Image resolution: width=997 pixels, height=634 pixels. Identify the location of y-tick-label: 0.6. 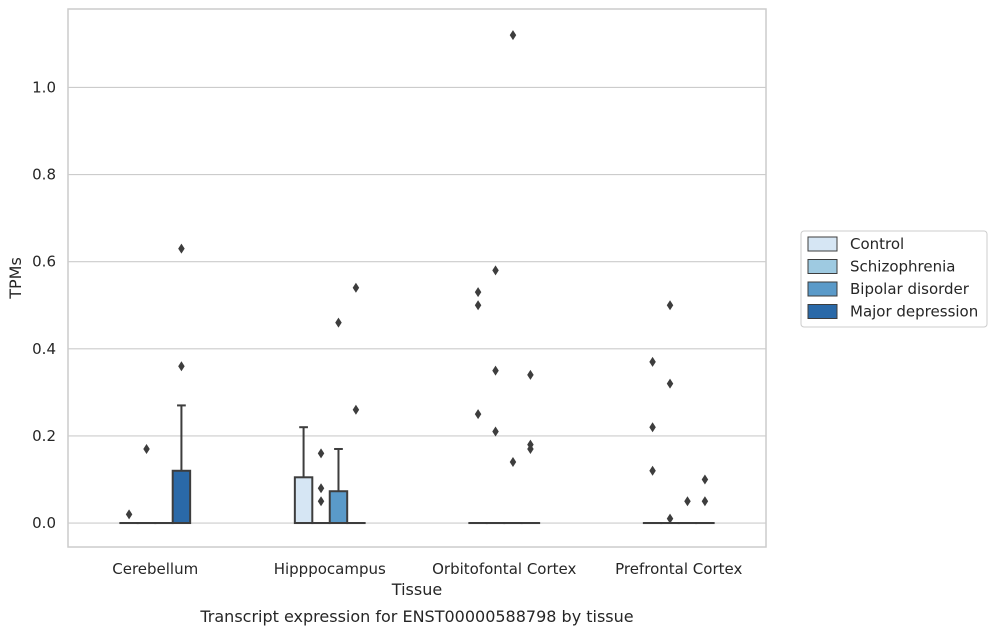
(44, 262).